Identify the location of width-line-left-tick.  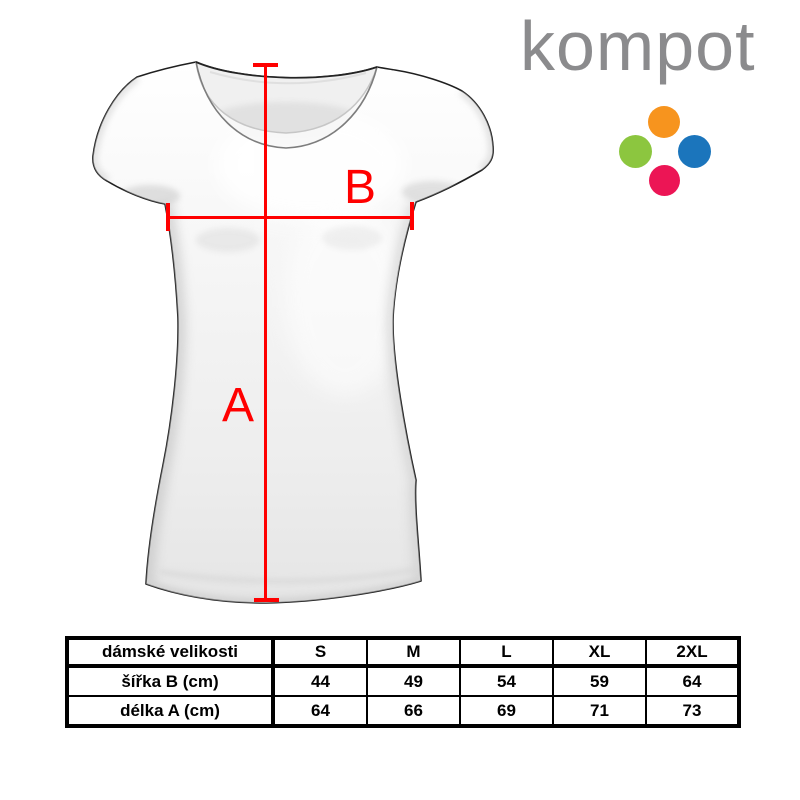
(168, 217).